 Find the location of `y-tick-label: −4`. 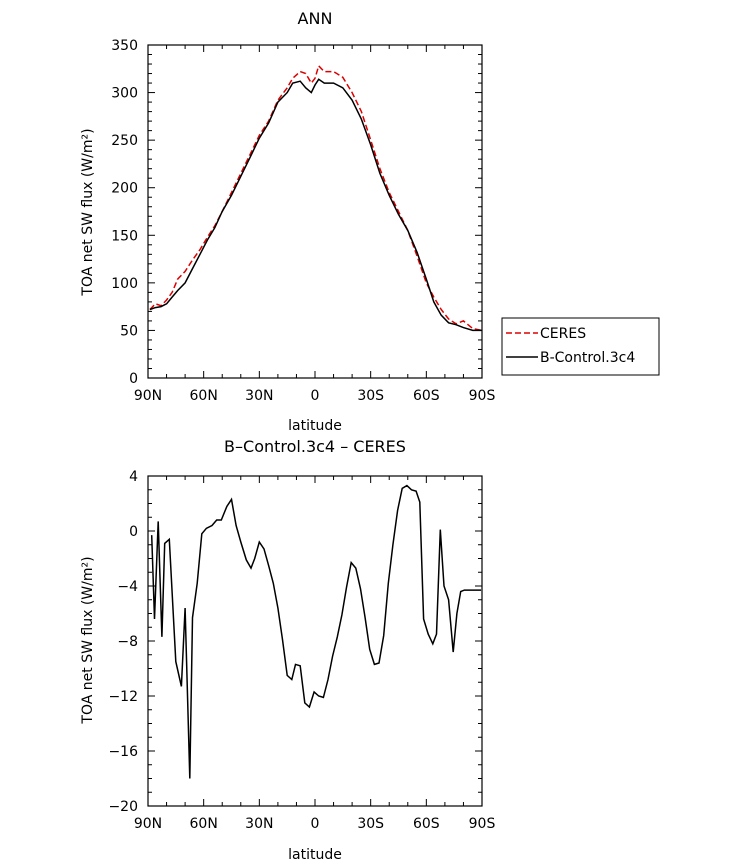

y-tick-label: −4 is located at coordinates (127, 587).